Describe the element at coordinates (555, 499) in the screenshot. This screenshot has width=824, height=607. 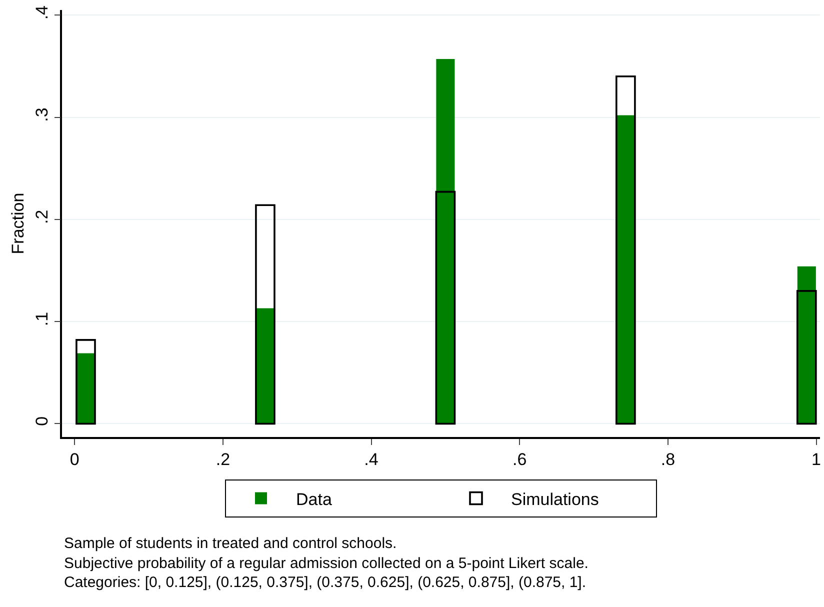
I see `legend-label: Simulations` at that location.